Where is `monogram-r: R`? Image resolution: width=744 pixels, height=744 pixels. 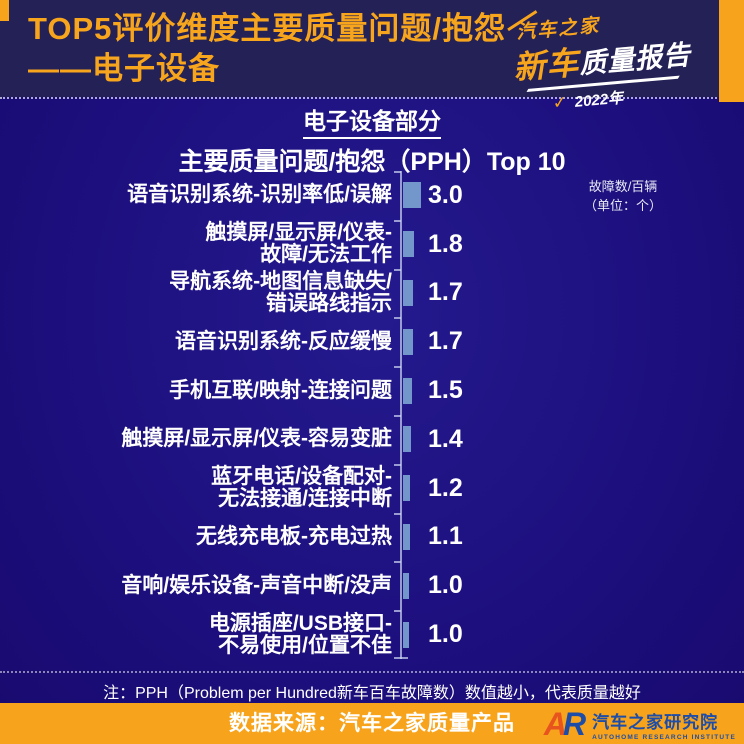
monogram-r: R is located at coordinates (574, 724).